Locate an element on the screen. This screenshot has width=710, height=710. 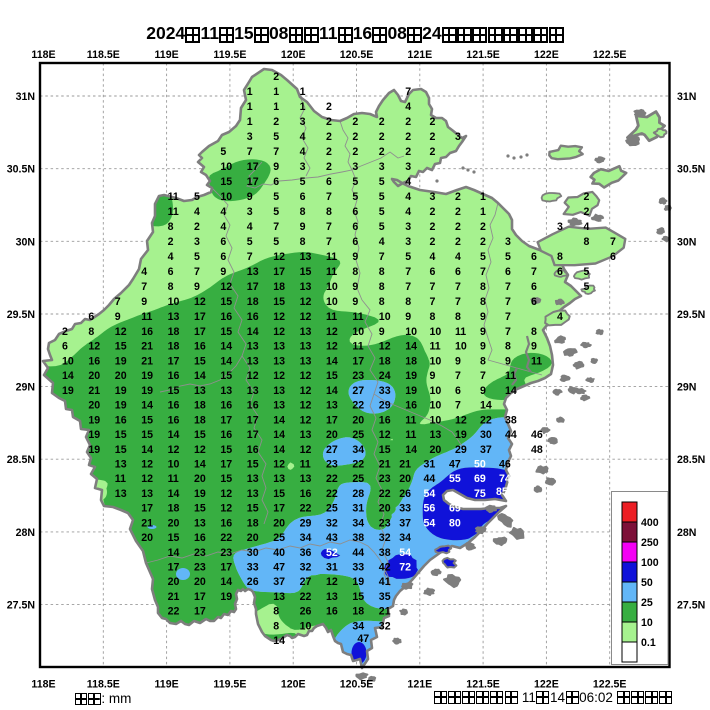
svg-text: 48 is located at coordinates (537, 450).